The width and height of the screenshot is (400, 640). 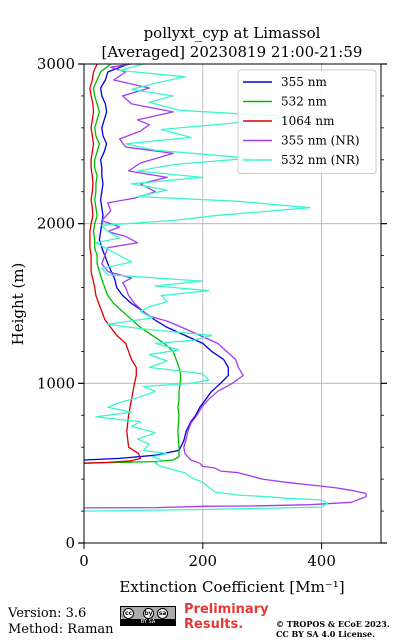 What do you see at coordinates (162, 613) in the screenshot?
I see `sa-icon: sa` at bounding box center [162, 613].